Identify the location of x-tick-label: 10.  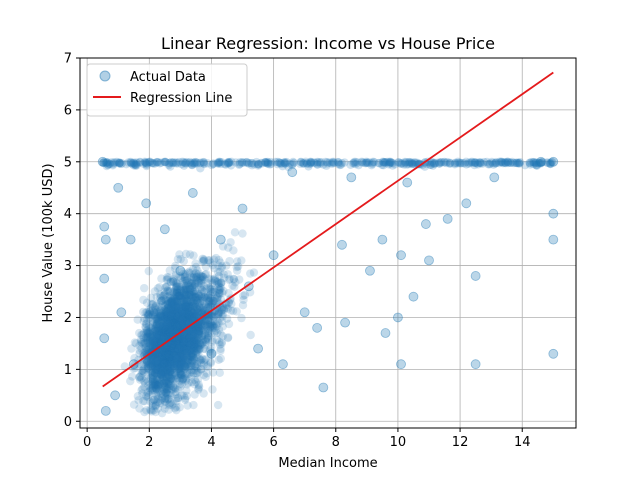
(398, 442).